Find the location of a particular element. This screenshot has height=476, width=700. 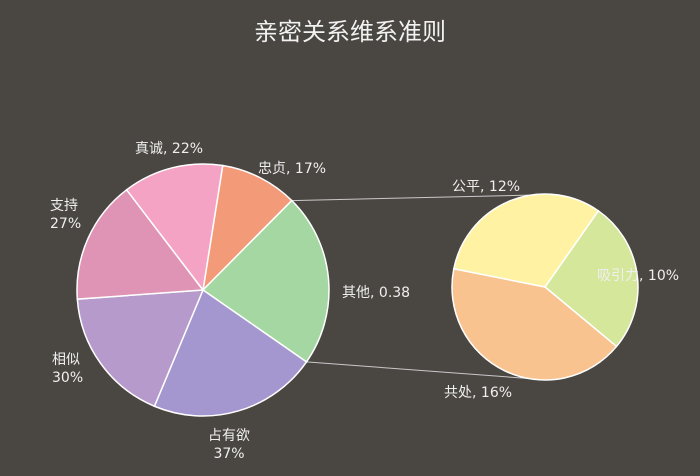

label-secondary-2: 公平, 12% is located at coordinates (486, 187).